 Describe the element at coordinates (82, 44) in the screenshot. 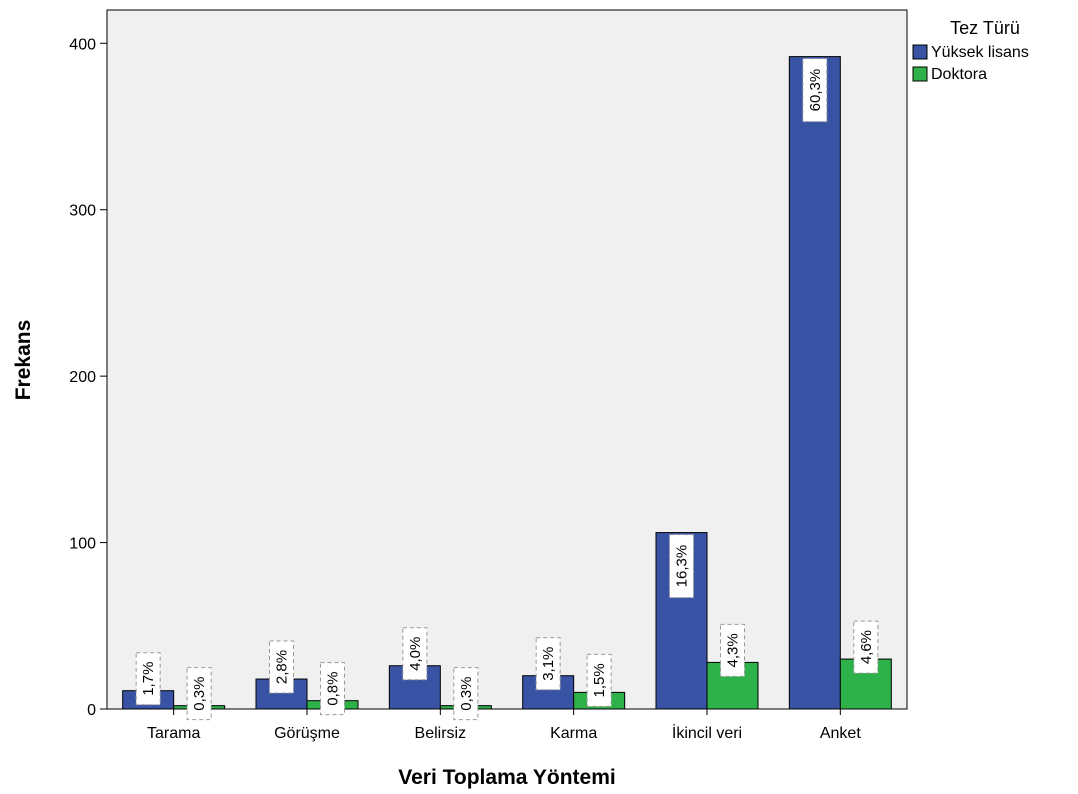

I see `y-tick-label: 400` at that location.